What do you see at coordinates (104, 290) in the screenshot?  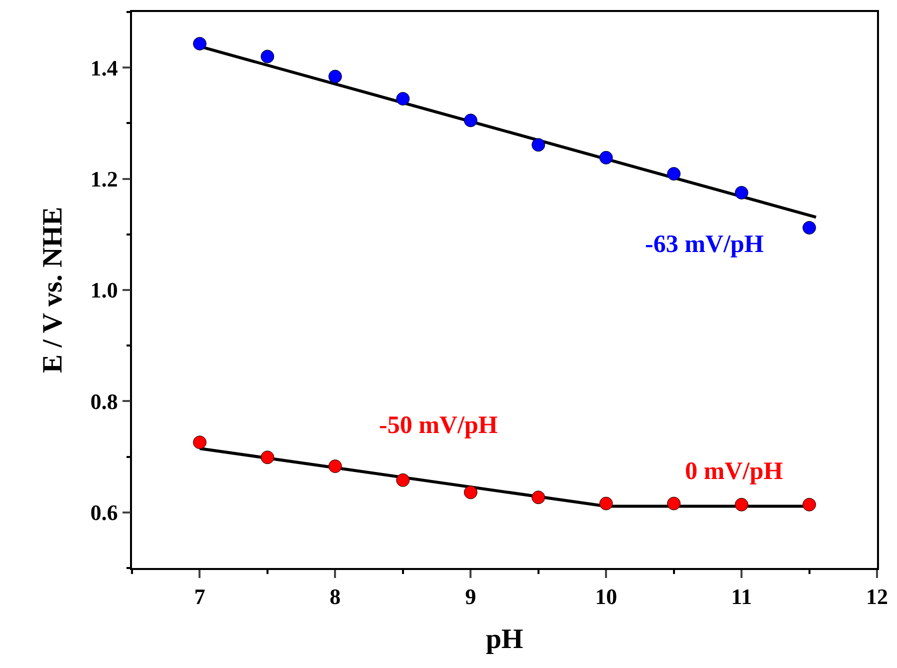 I see `y-tick-label: 1.0` at bounding box center [104, 290].